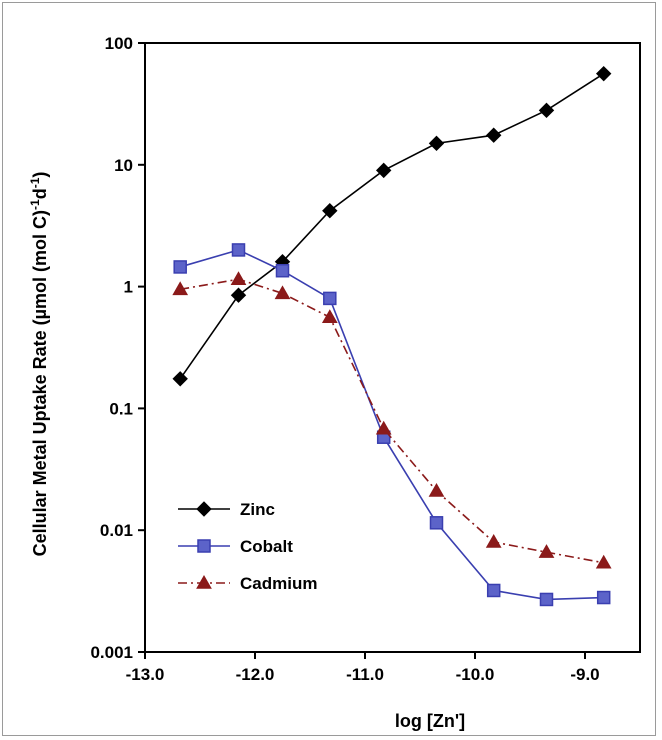 This screenshot has width=662, height=740. What do you see at coordinates (116, 530) in the screenshot?
I see `y-tick-label: 0.01` at bounding box center [116, 530].